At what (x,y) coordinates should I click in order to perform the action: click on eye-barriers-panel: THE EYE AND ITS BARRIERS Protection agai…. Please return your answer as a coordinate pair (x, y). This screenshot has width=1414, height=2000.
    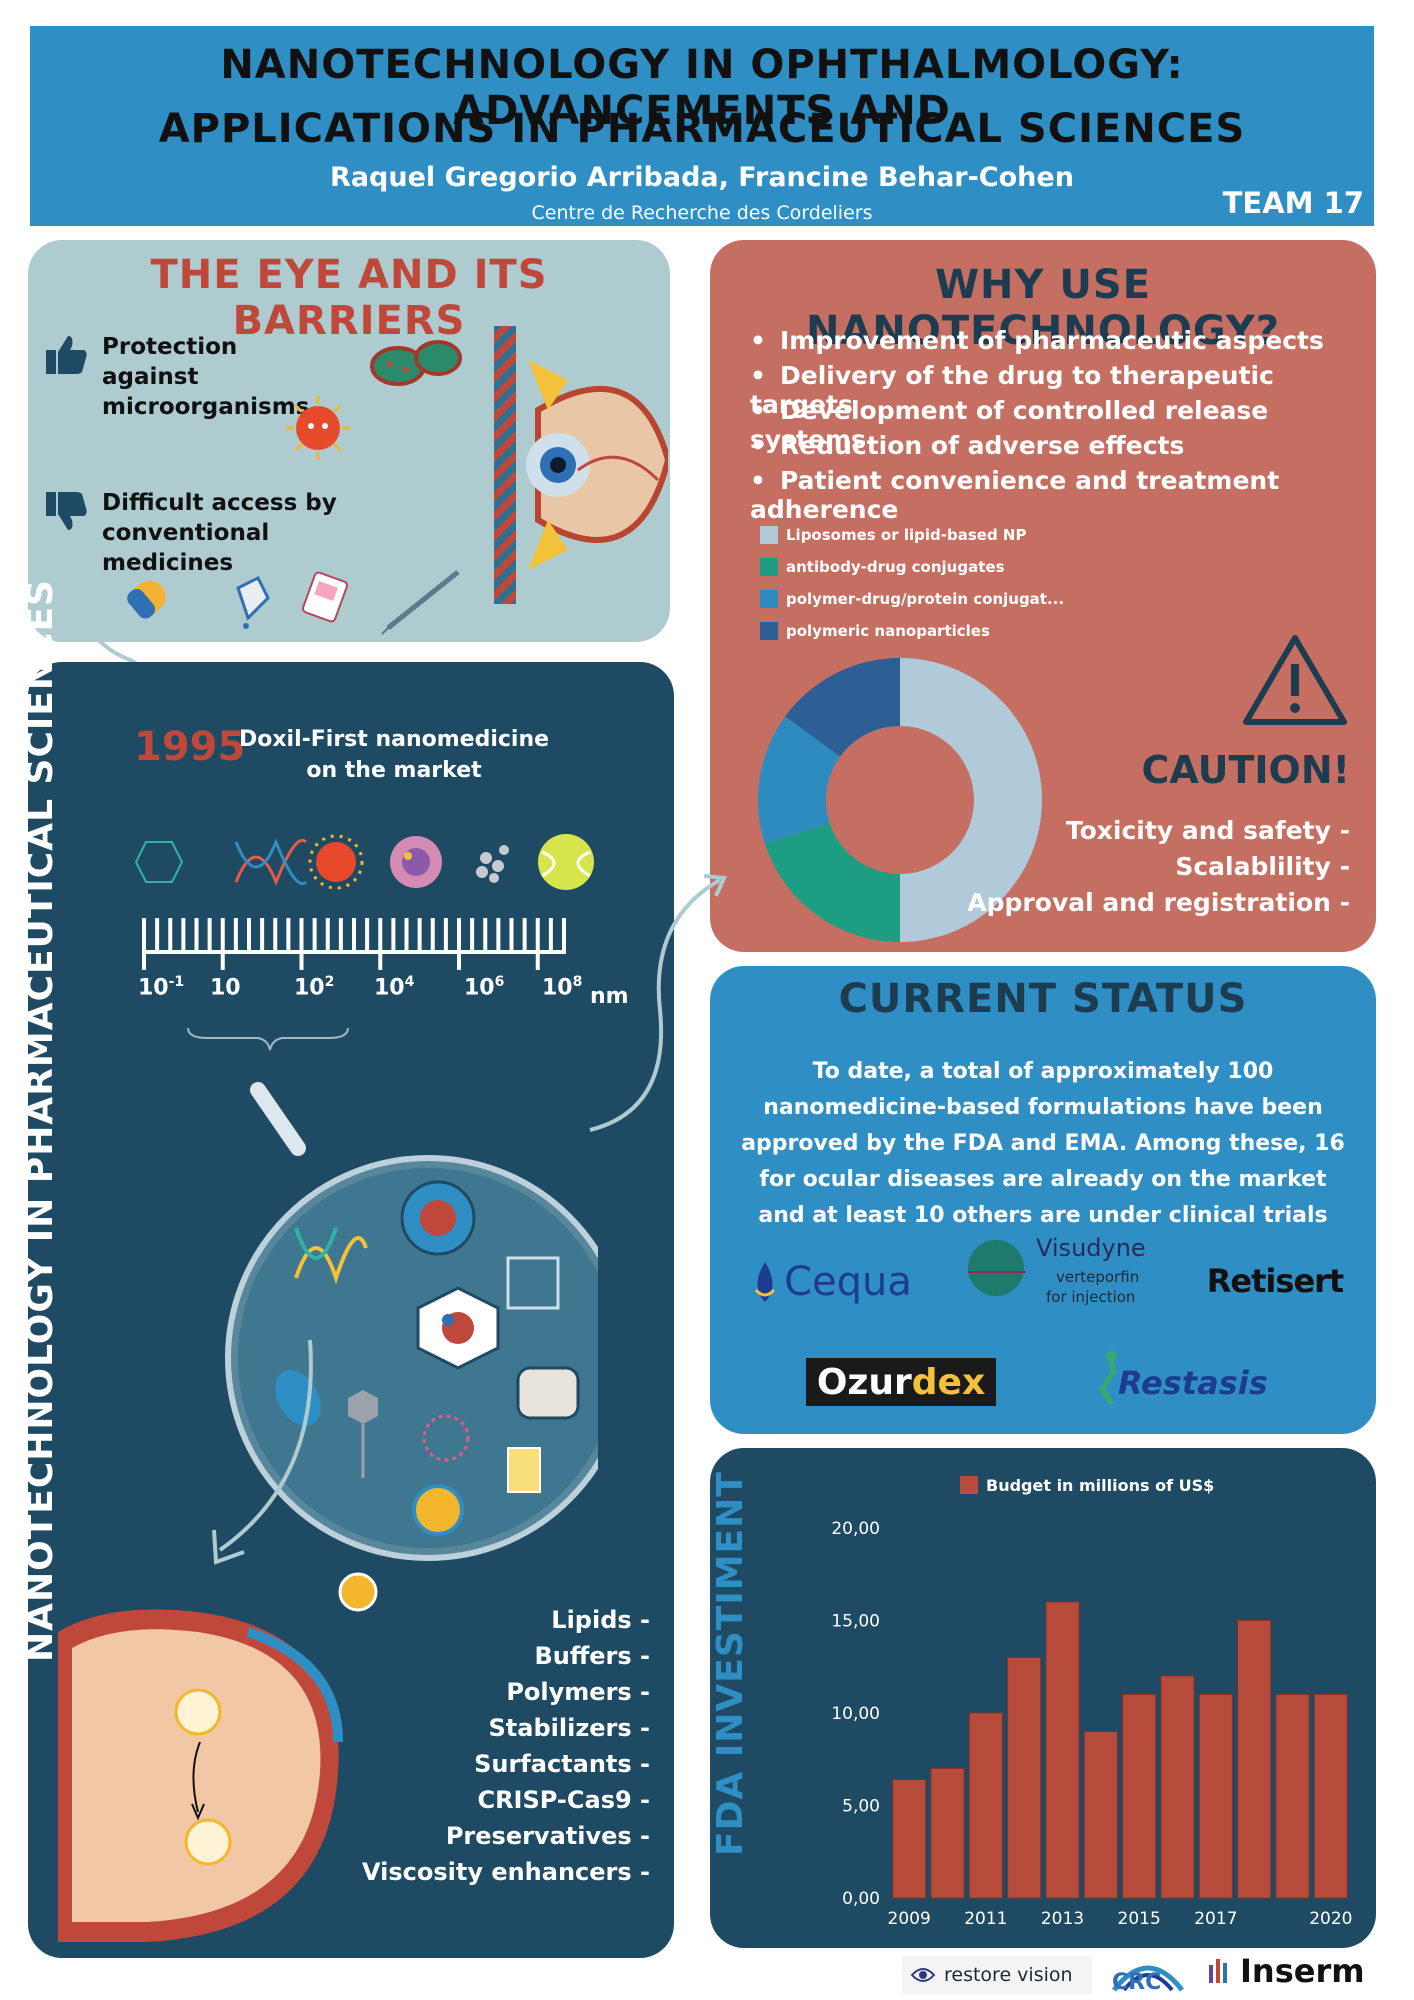
    Looking at the image, I should click on (349, 441).